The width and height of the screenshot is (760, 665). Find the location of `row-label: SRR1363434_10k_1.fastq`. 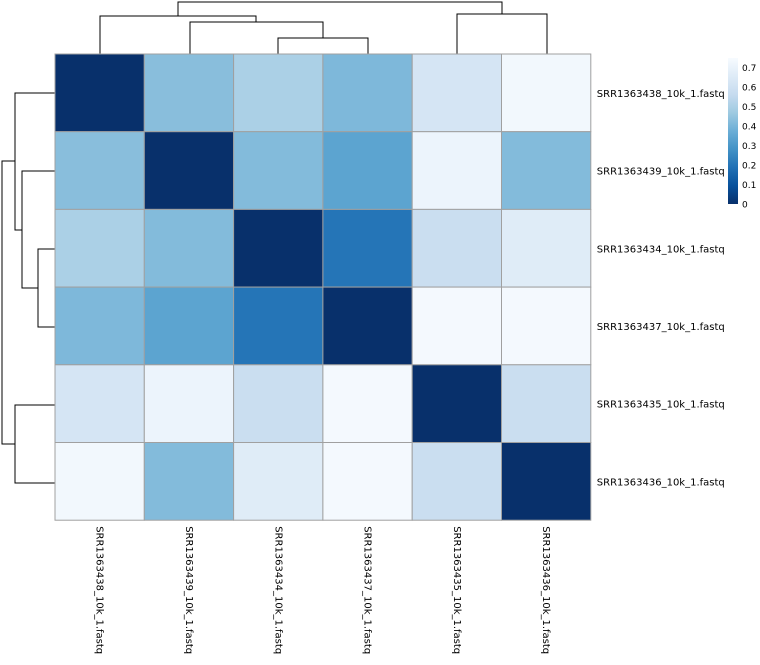

row-label: SRR1363434_10k_1.fastq is located at coordinates (661, 249).